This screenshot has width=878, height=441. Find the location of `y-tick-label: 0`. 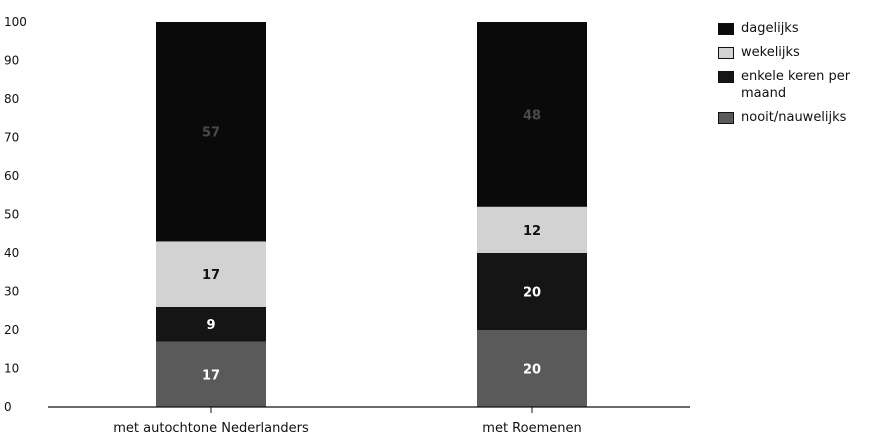

y-tick-label: 0 is located at coordinates (8, 407).